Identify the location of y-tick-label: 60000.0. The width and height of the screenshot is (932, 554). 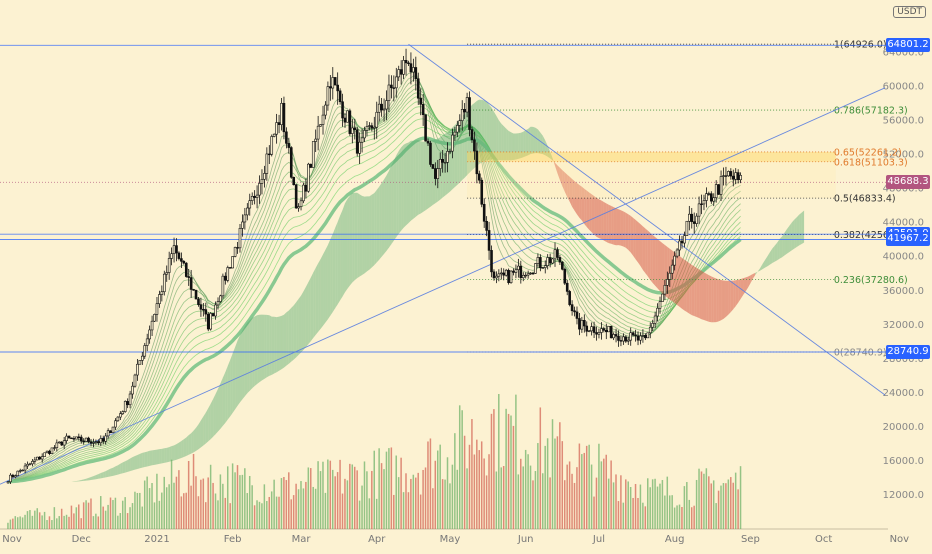
(903, 87).